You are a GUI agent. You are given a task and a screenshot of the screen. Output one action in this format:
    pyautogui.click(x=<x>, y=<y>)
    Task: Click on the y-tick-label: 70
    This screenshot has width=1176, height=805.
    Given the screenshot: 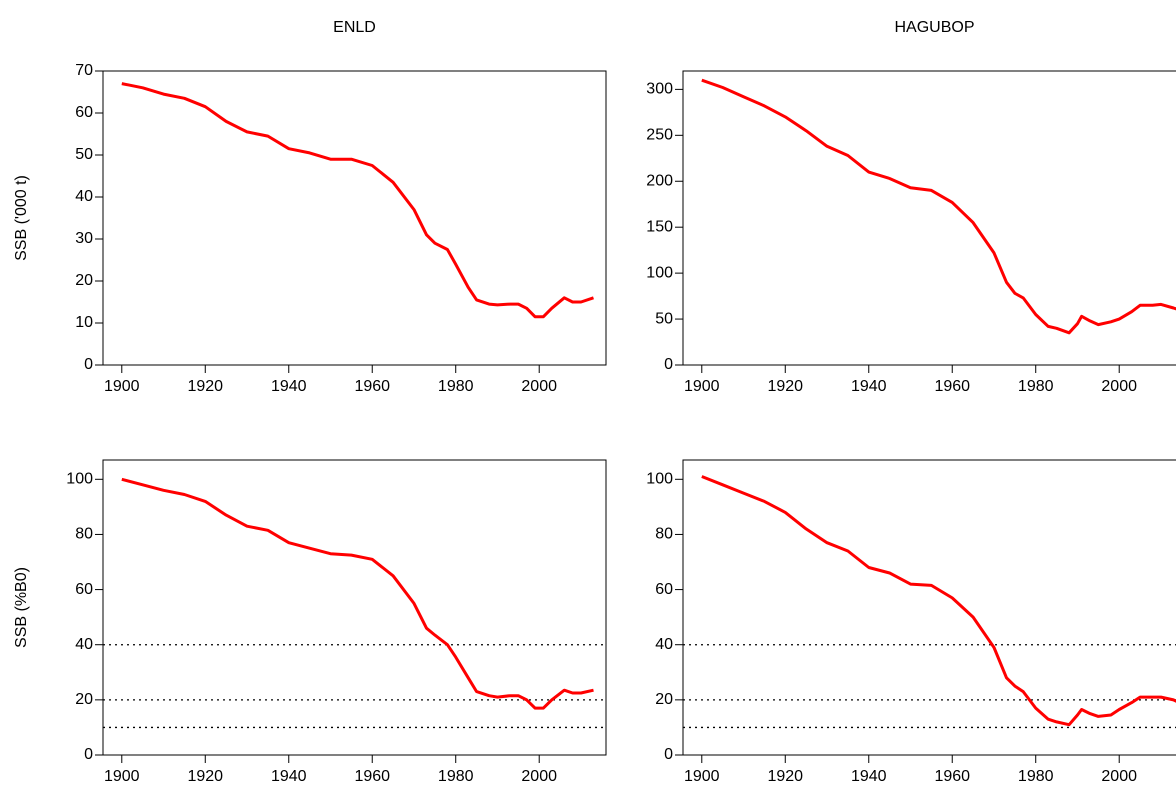 What is the action you would take?
    pyautogui.click(x=84, y=70)
    